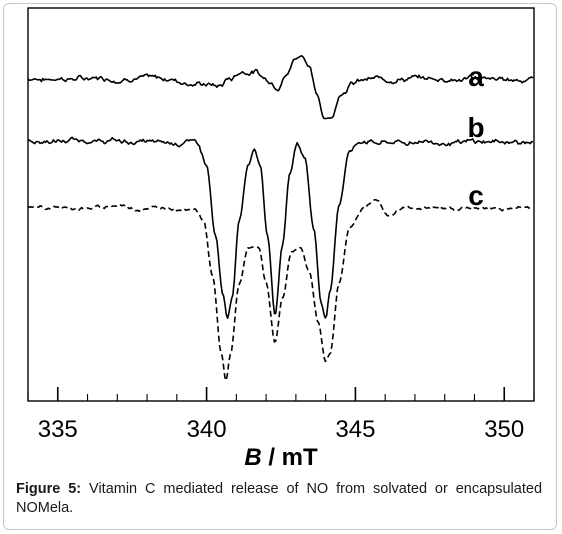 The height and width of the screenshot is (534, 562). What do you see at coordinates (476, 195) in the screenshot?
I see `series-label-c: c` at bounding box center [476, 195].